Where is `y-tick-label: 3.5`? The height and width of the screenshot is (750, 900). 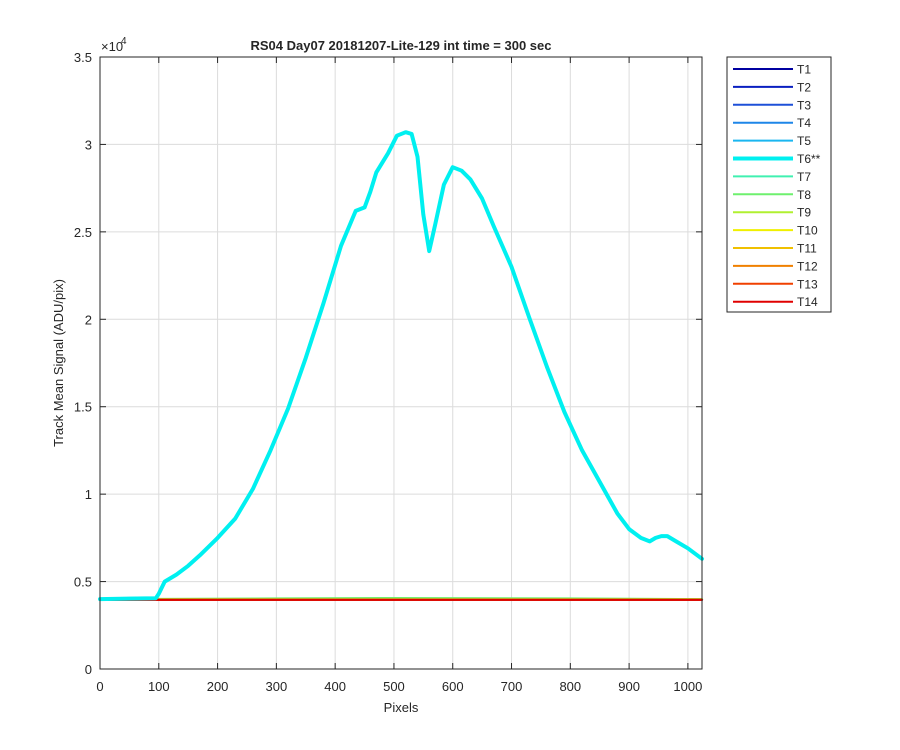
y-tick-label: 3.5 is located at coordinates (83, 57).